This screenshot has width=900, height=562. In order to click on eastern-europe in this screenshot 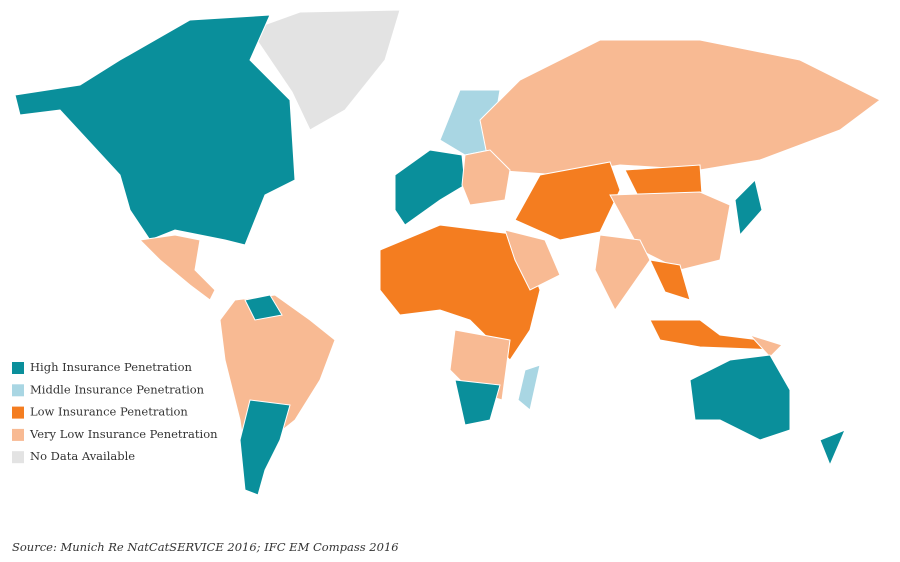, I will do `click(486, 177)`.